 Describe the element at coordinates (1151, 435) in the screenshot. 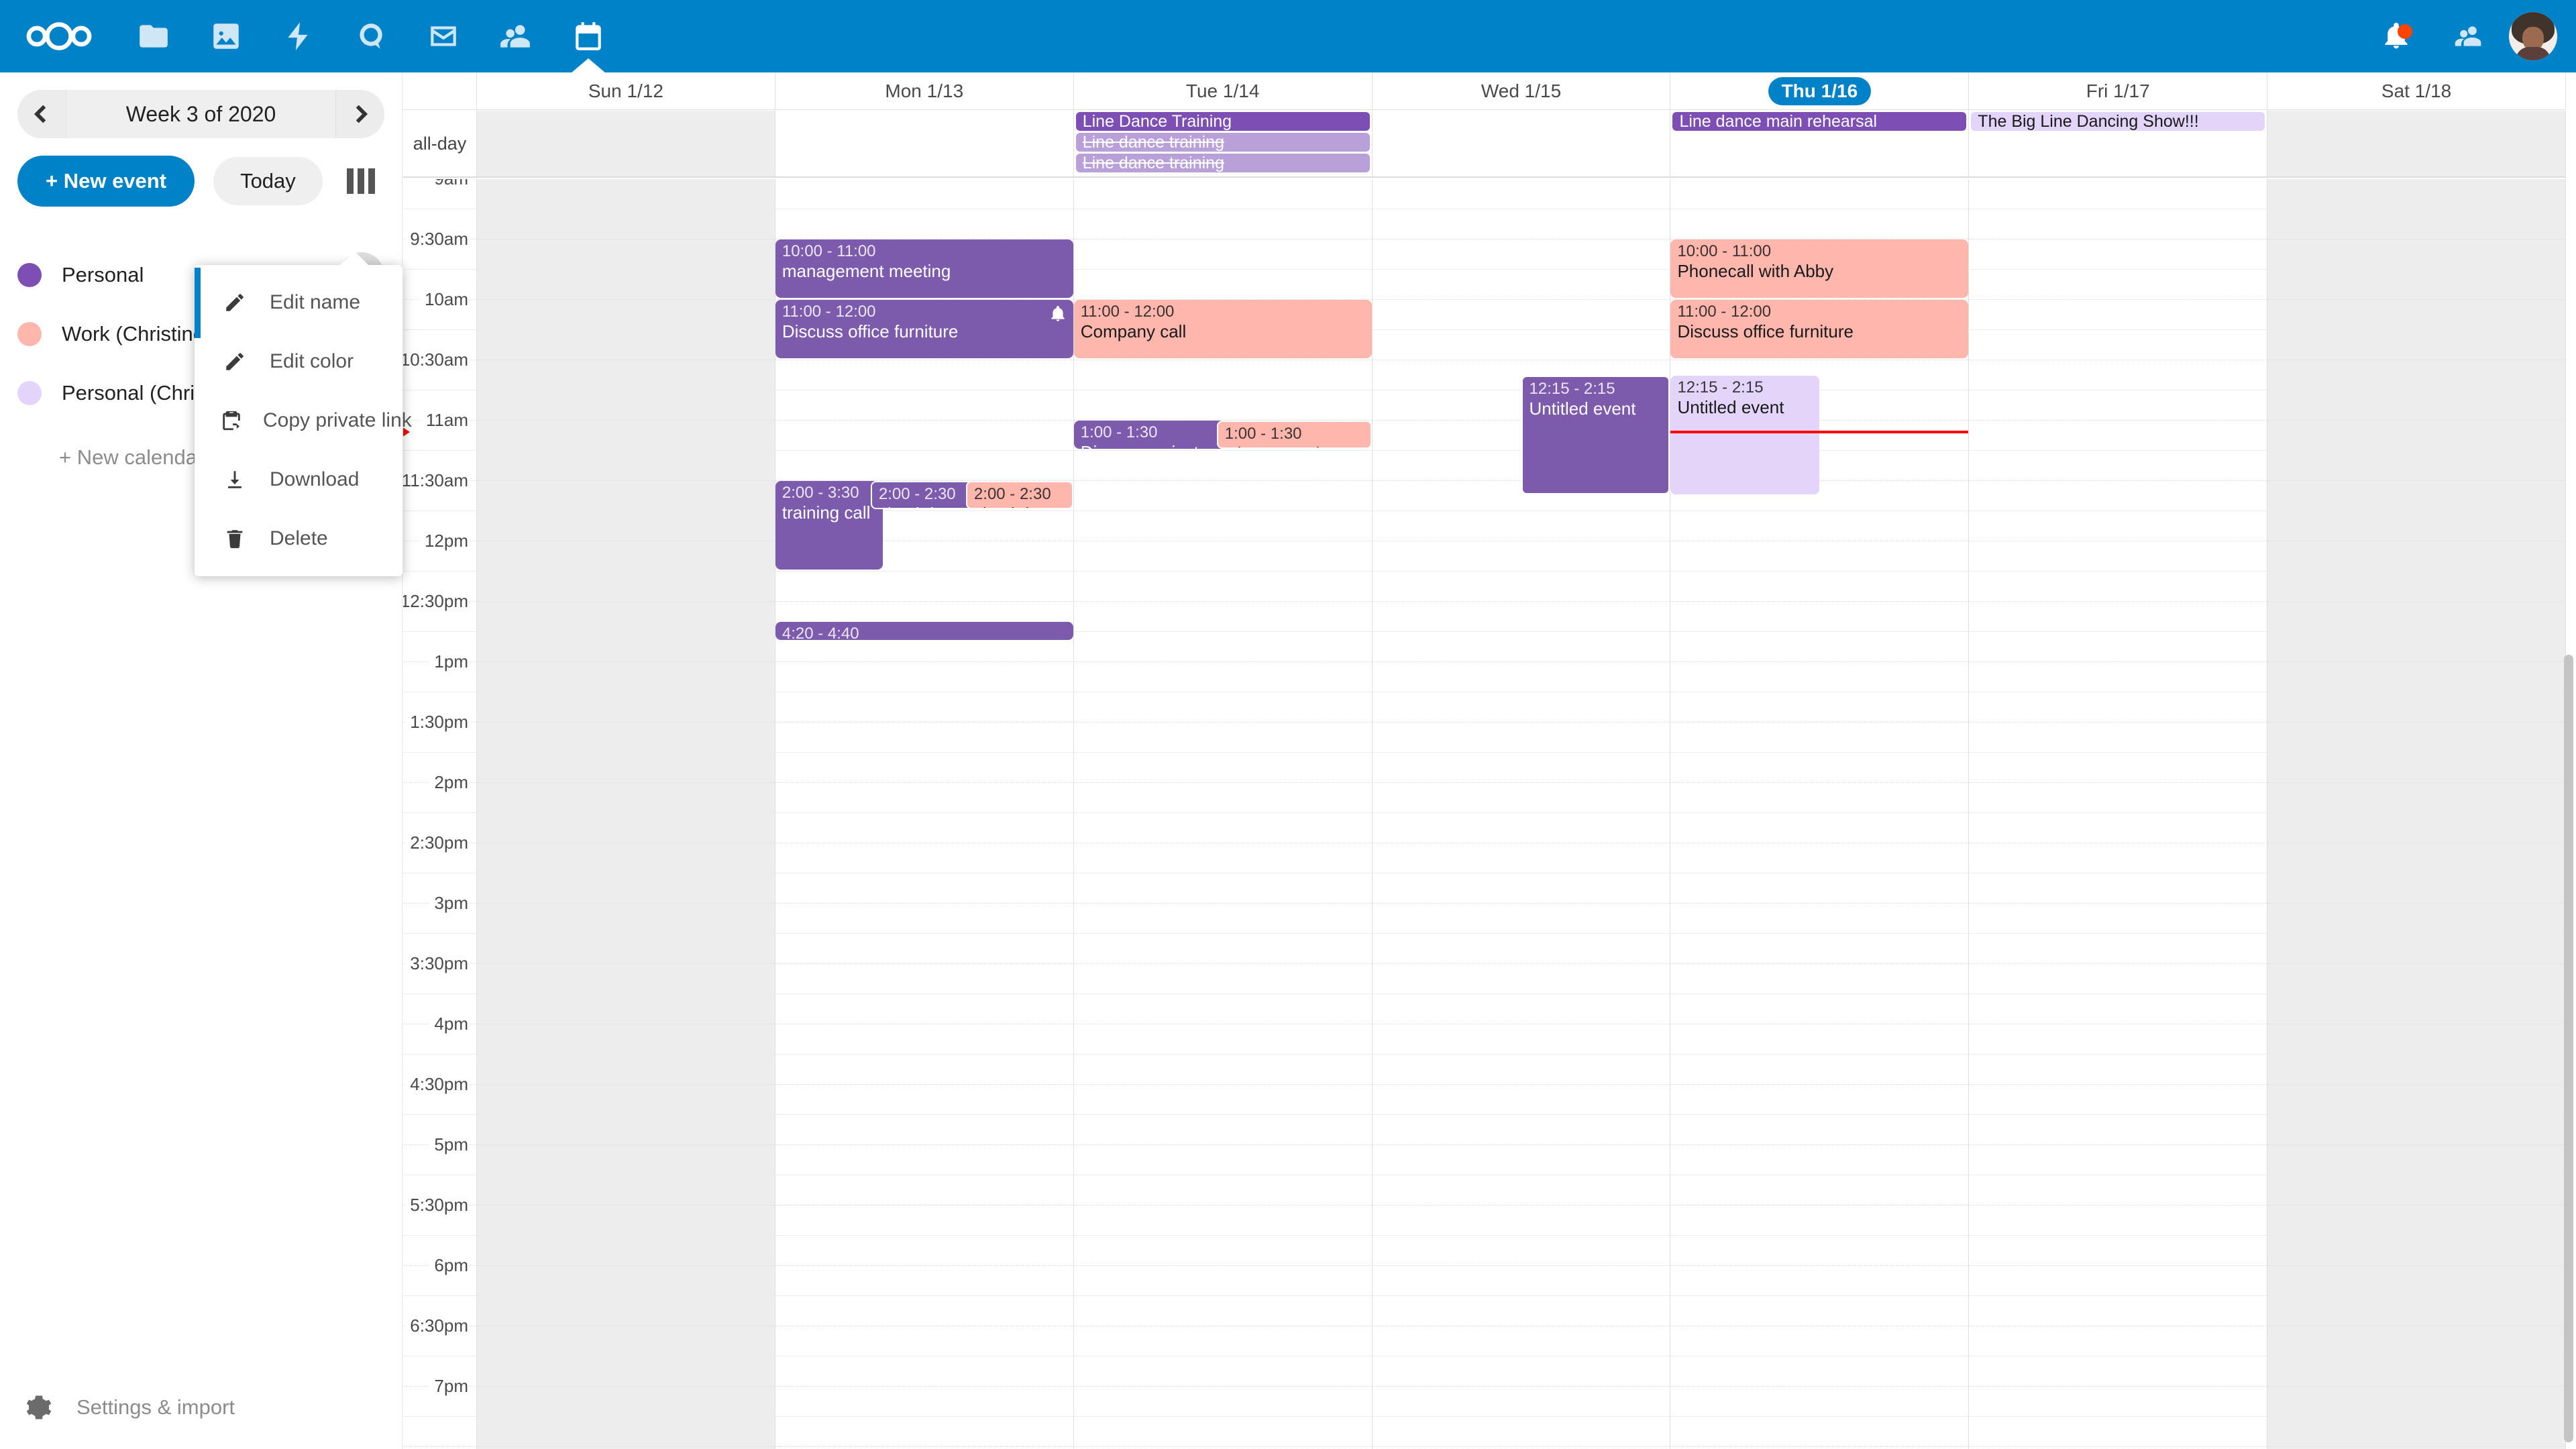

I see `calendar-event: 1:00 - 1:30Discuss project announcement` at that location.